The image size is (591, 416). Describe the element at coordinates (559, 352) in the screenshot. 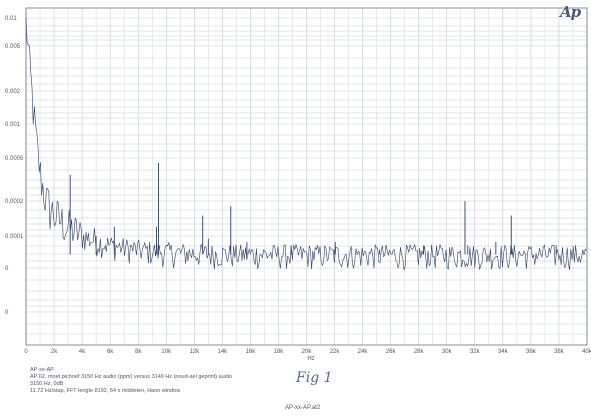

I see `x-tick-label: 38k` at that location.